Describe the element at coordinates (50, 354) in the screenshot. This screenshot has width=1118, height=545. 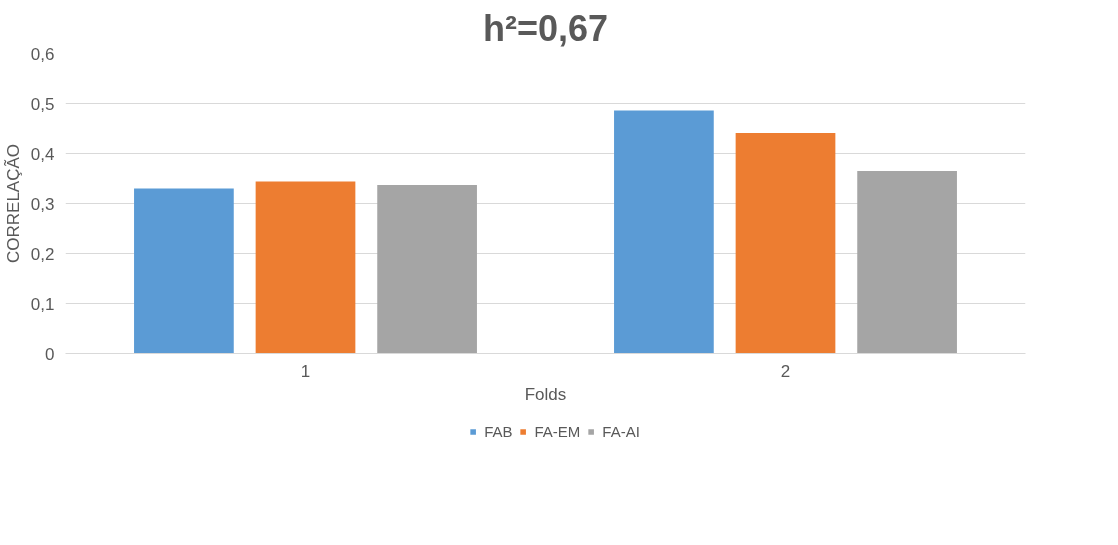
I see `y-tick-label: 0` at that location.